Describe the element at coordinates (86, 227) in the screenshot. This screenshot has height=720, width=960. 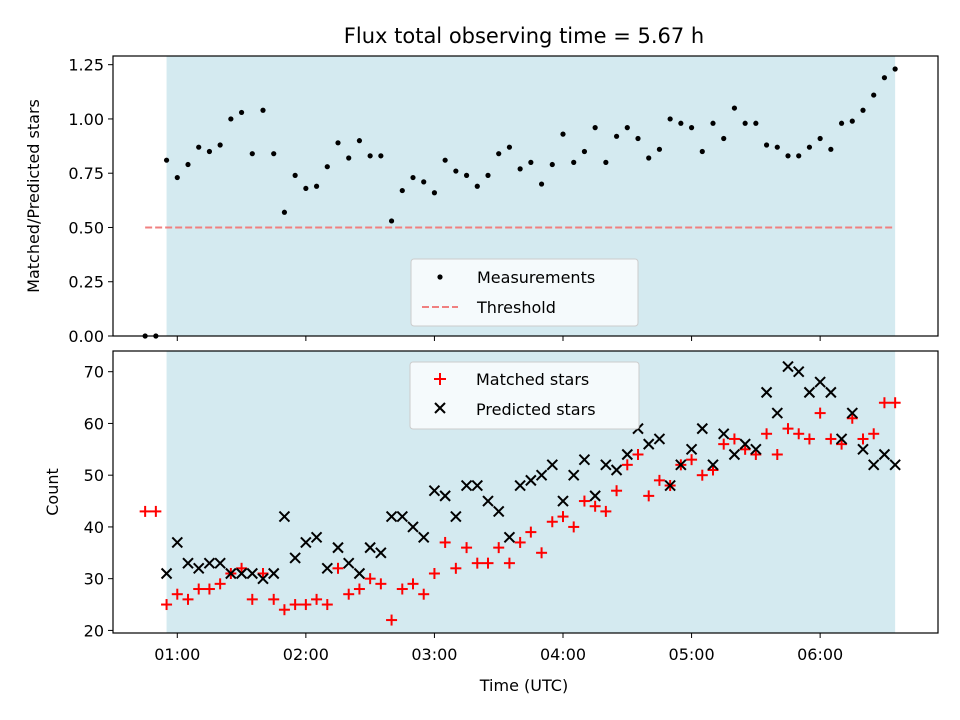
I see `top-y-tick-label: 0.50` at that location.